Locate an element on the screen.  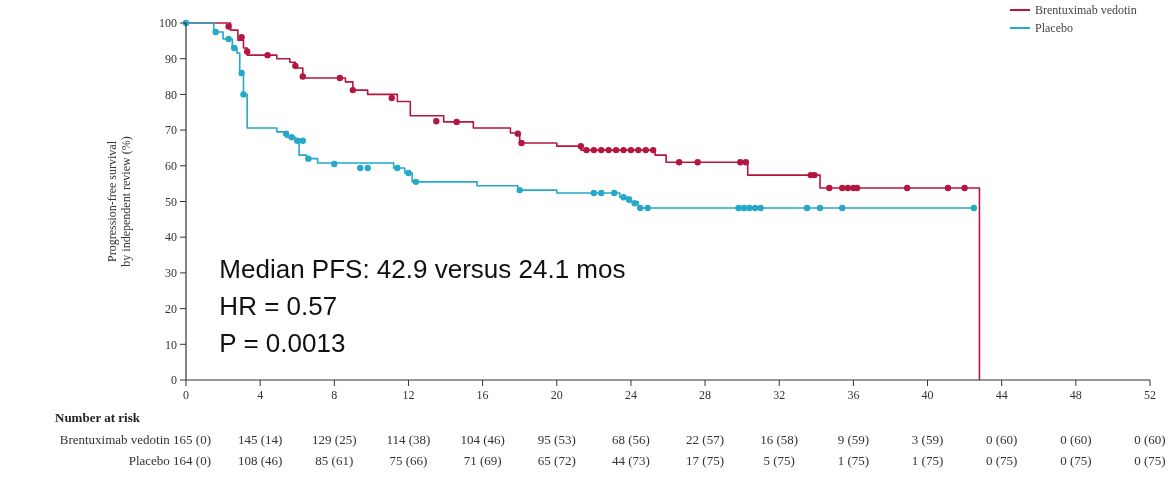
legend-label: Brentuximab vedotin is located at coordinates (1086, 10).